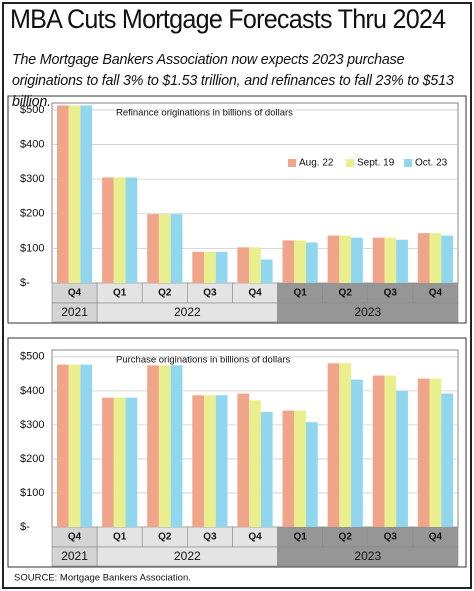  I want to click on legend-label: Sept. 19, so click(376, 163).